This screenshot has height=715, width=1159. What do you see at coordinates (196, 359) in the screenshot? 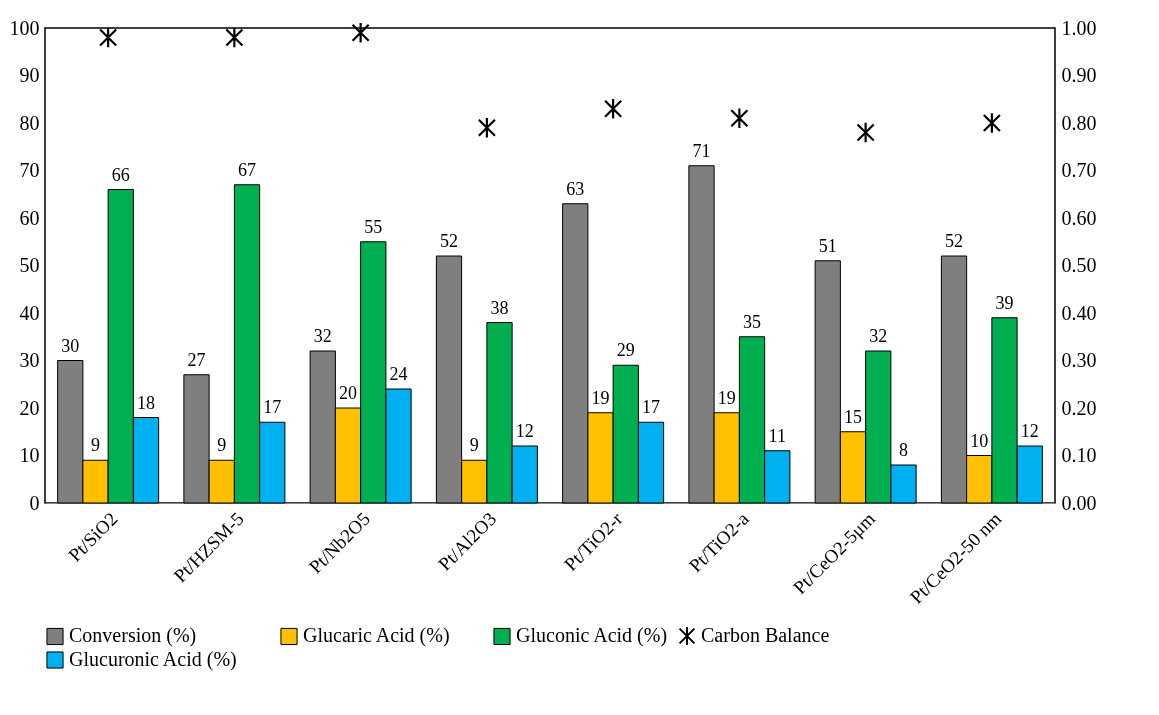
I see `data-label: 27` at bounding box center [196, 359].